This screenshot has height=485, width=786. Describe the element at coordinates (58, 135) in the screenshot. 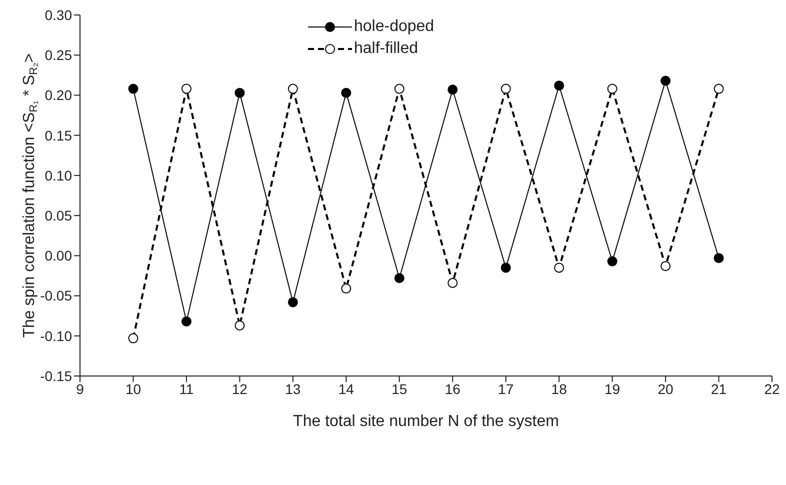

I see `y-tick-label: 0.15` at that location.